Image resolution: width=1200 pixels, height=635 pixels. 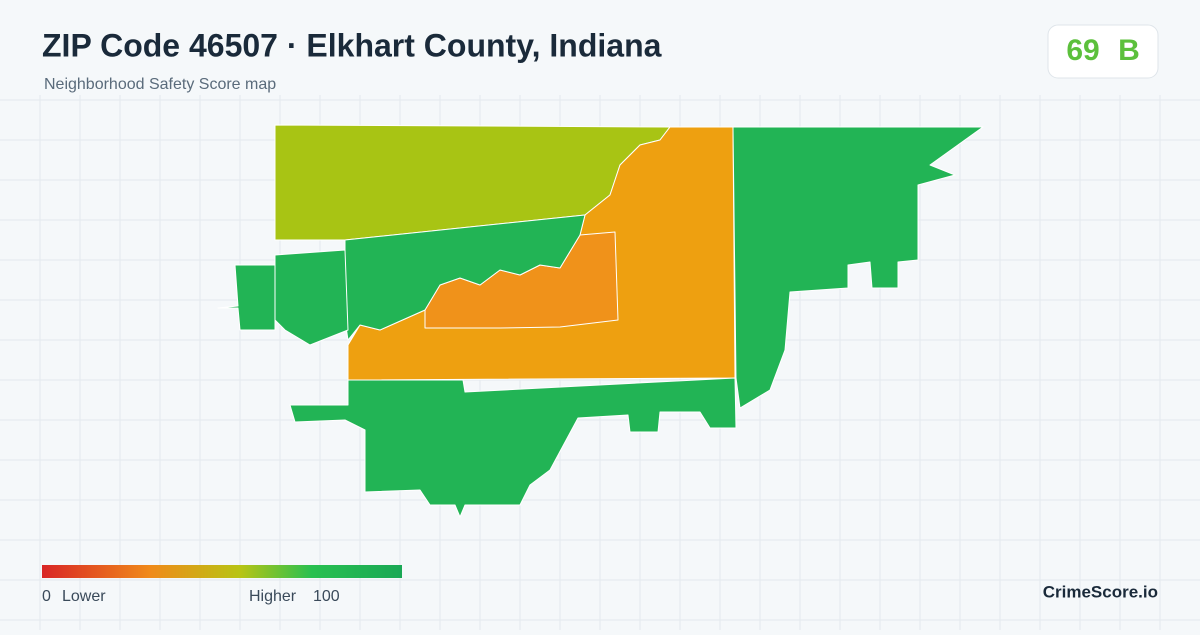 I want to click on score-grade: B, so click(x=1129, y=50).